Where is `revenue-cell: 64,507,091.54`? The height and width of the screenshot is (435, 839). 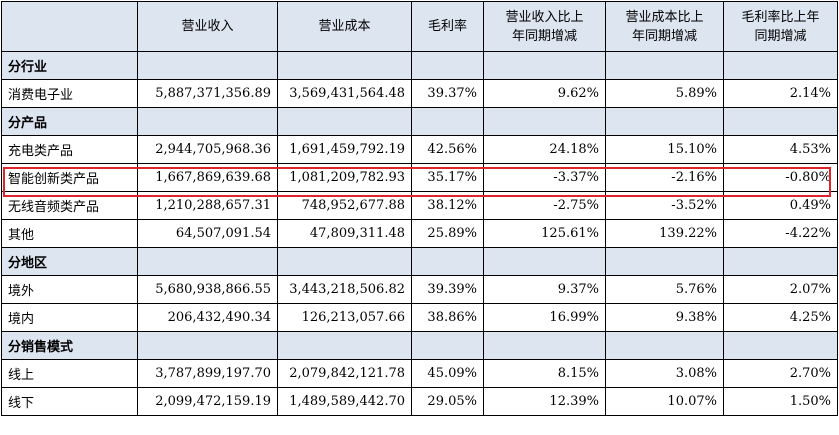 revenue-cell: 64,507,091.54 is located at coordinates (207, 233).